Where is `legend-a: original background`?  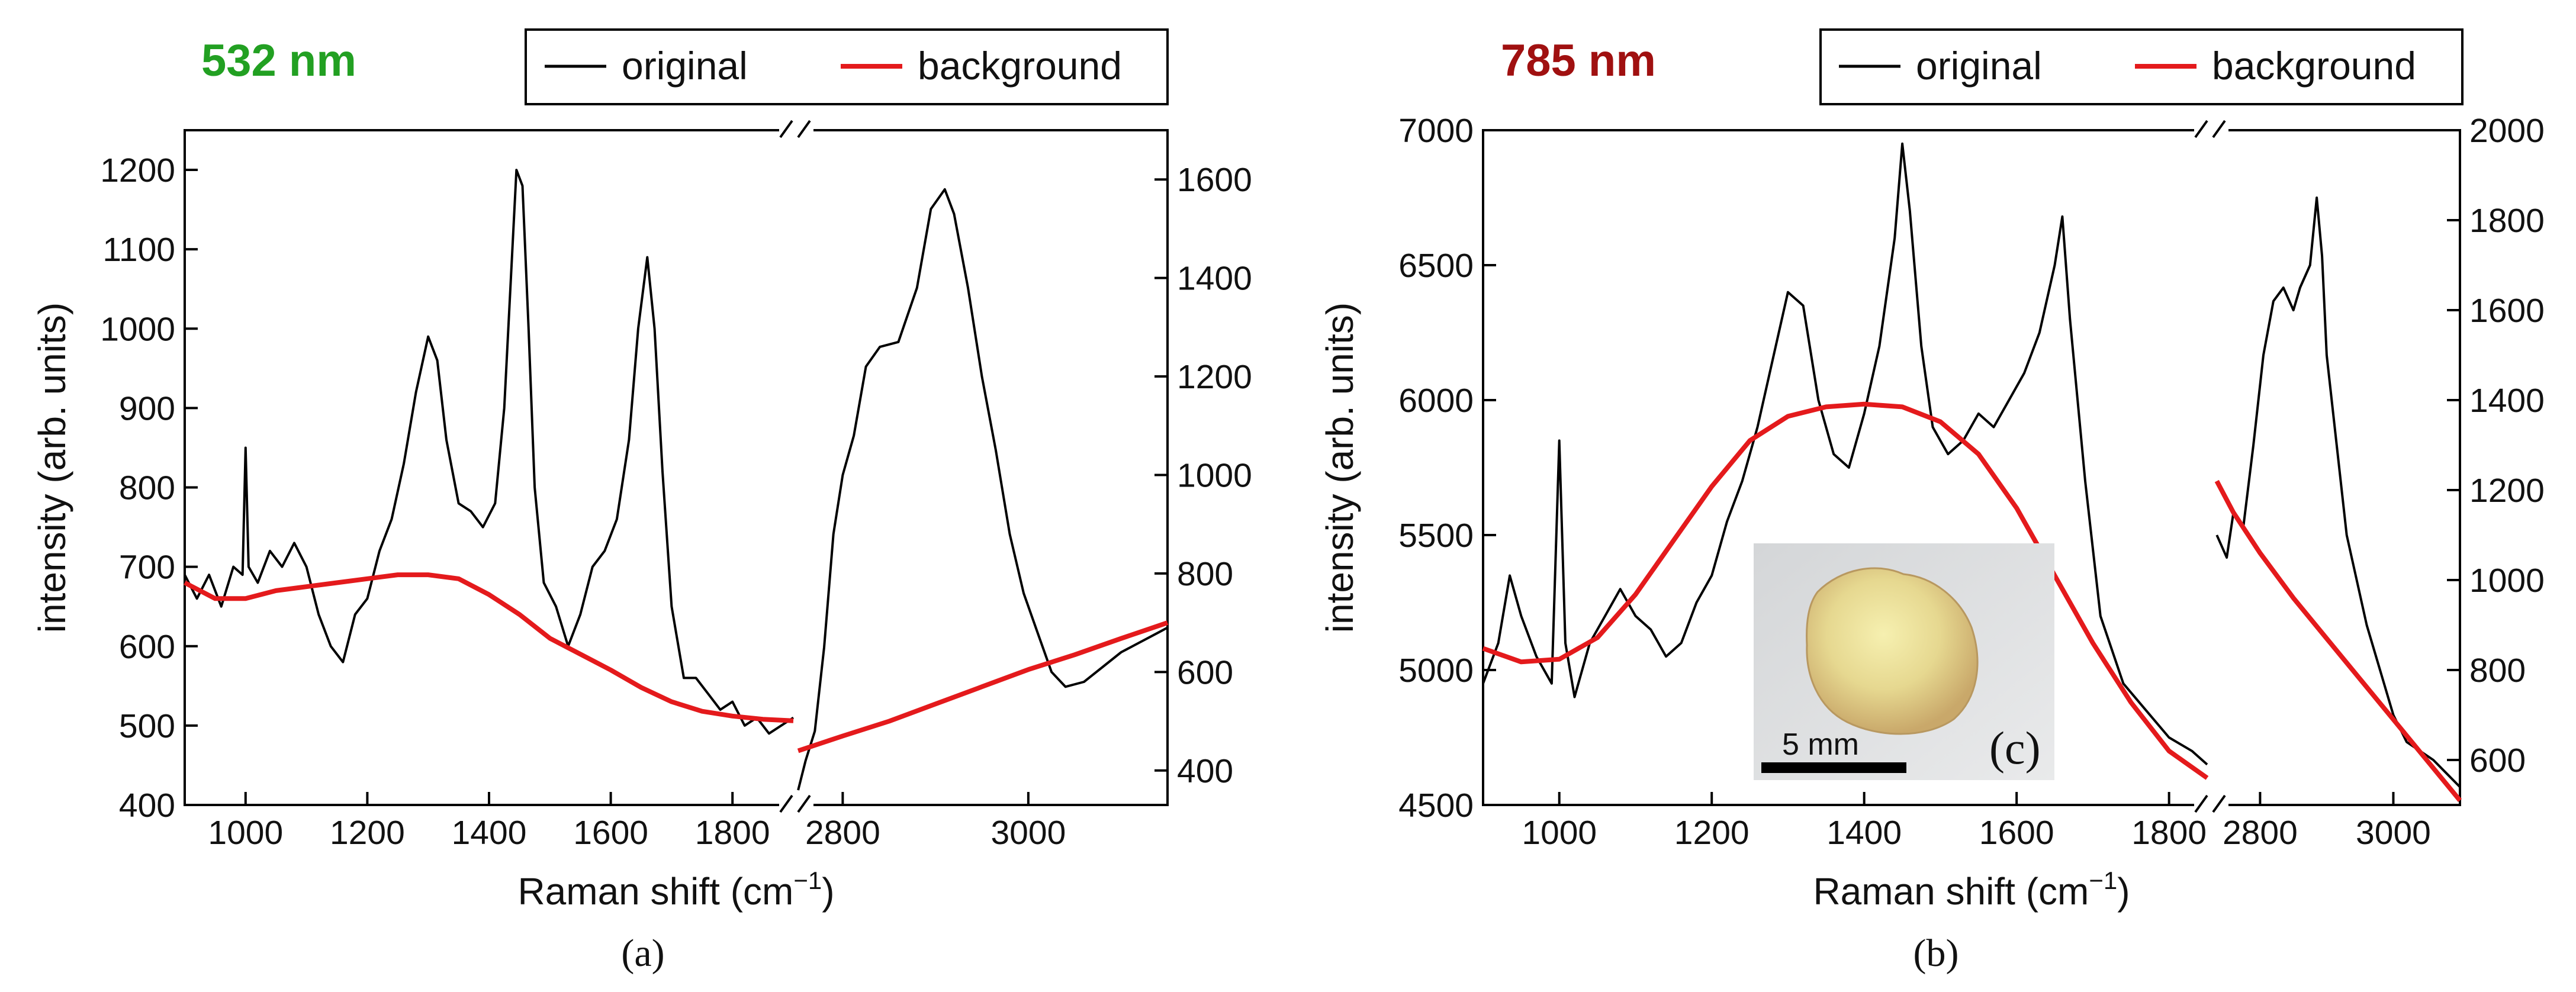
legend-a: original background is located at coordinates (847, 66).